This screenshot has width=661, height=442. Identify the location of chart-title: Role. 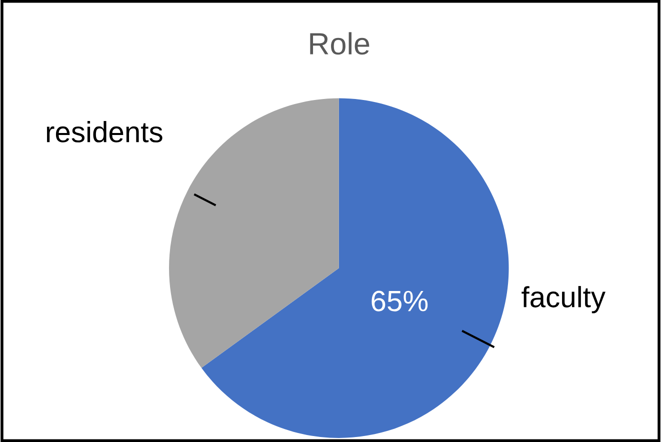
(340, 43).